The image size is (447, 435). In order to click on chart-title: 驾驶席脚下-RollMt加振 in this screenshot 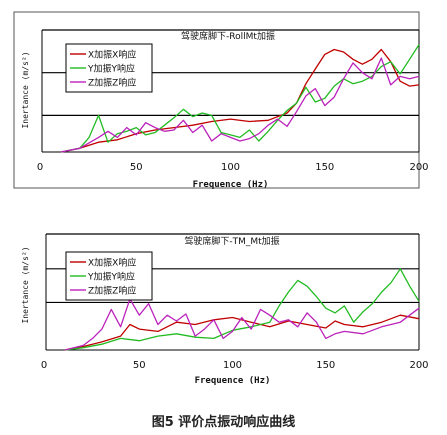, I will do `click(228, 36)`.